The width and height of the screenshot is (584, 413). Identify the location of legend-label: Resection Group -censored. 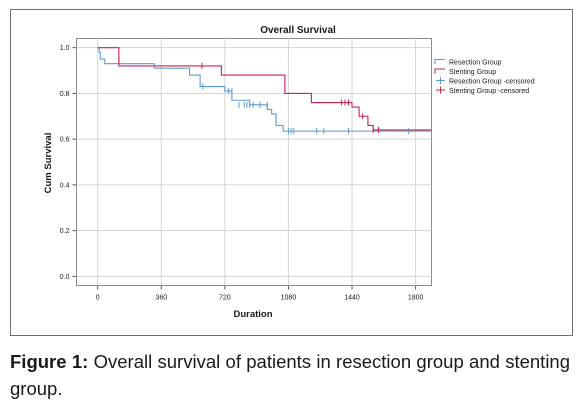
(492, 82).